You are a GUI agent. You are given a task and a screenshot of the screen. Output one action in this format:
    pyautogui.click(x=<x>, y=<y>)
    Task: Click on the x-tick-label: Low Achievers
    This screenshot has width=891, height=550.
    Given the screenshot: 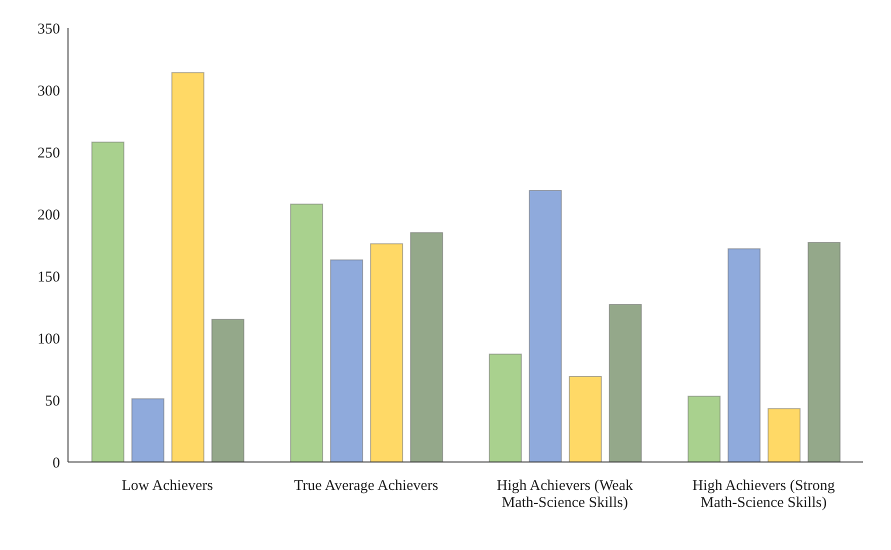 What is the action you would take?
    pyautogui.click(x=168, y=486)
    